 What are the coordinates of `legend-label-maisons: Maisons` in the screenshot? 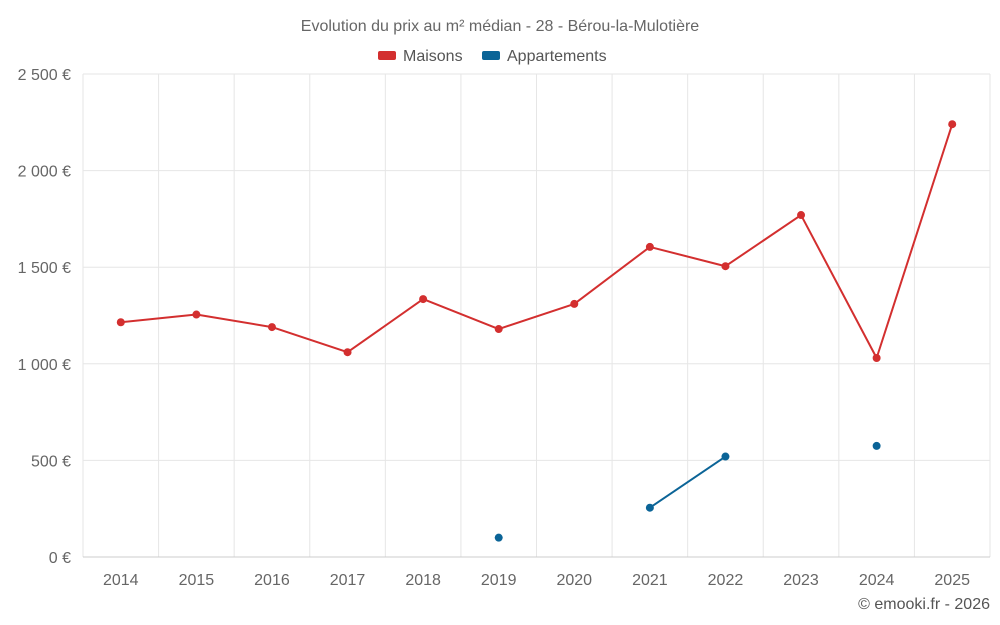 It's located at (433, 56).